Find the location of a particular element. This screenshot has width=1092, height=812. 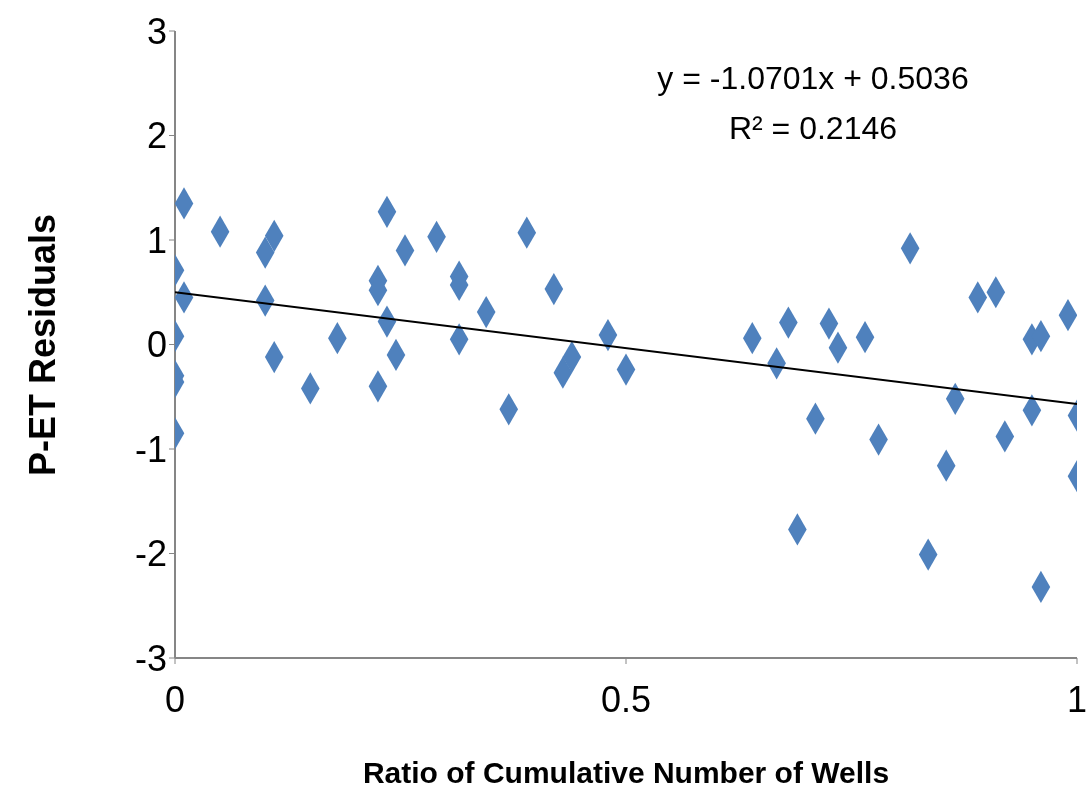

x-tick-label: 1 is located at coordinates (1077, 699).